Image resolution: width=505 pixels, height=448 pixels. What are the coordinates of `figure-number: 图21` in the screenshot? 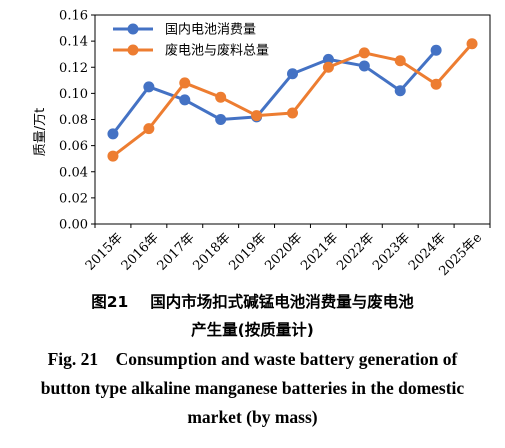 It's located at (110, 302).